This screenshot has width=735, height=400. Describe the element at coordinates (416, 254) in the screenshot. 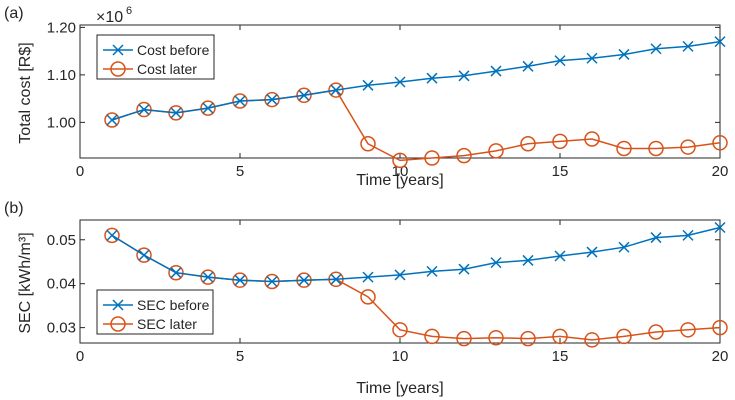

I see `series-line-sec-before` at that location.